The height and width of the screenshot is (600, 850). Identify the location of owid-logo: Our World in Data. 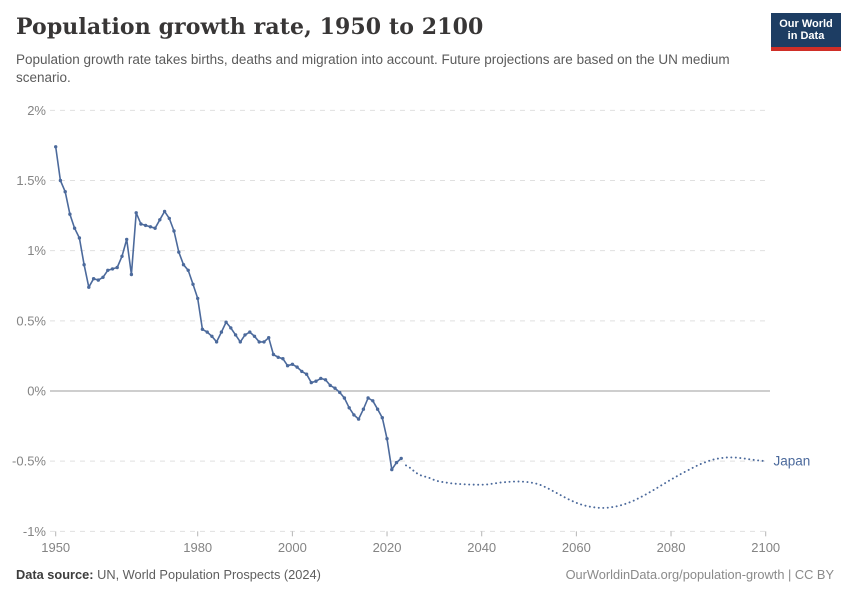
(806, 32).